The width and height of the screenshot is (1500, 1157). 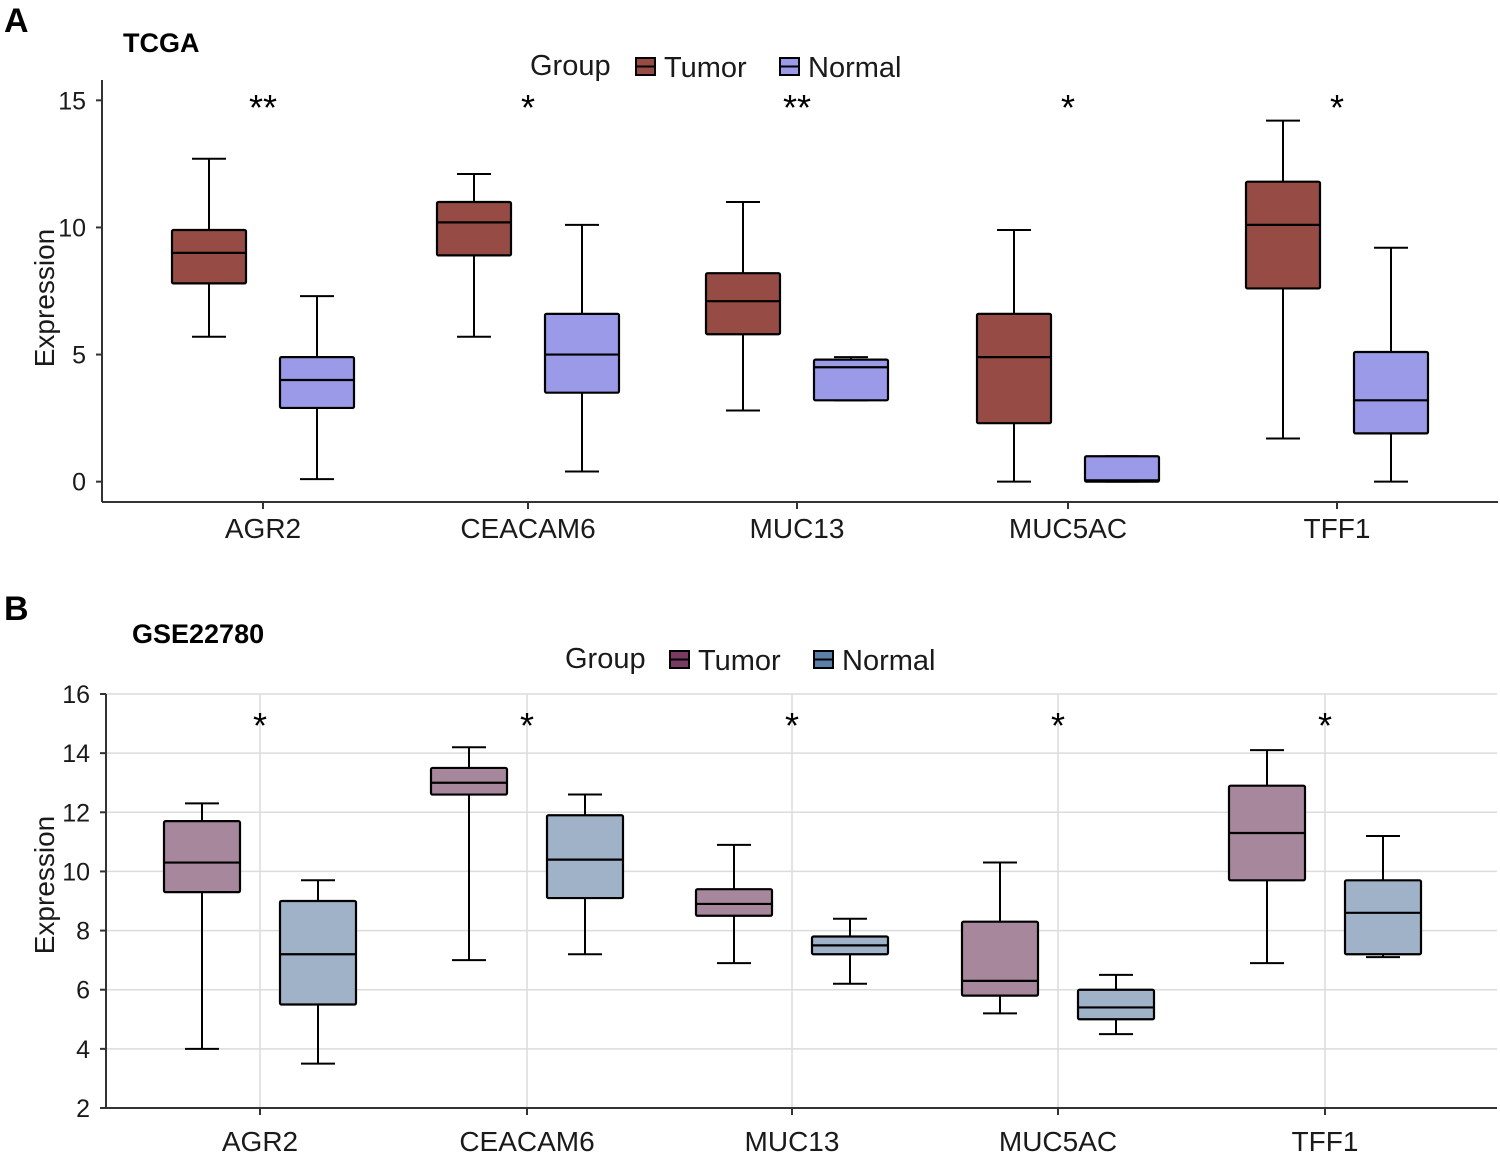 I want to click on panel-b-box-normal-ceacam6, so click(x=585, y=874).